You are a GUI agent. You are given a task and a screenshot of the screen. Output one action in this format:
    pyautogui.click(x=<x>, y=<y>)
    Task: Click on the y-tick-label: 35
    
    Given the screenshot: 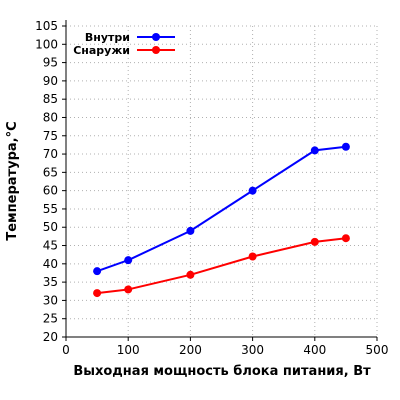 What is the action you would take?
    pyautogui.click(x=50, y=282)
    